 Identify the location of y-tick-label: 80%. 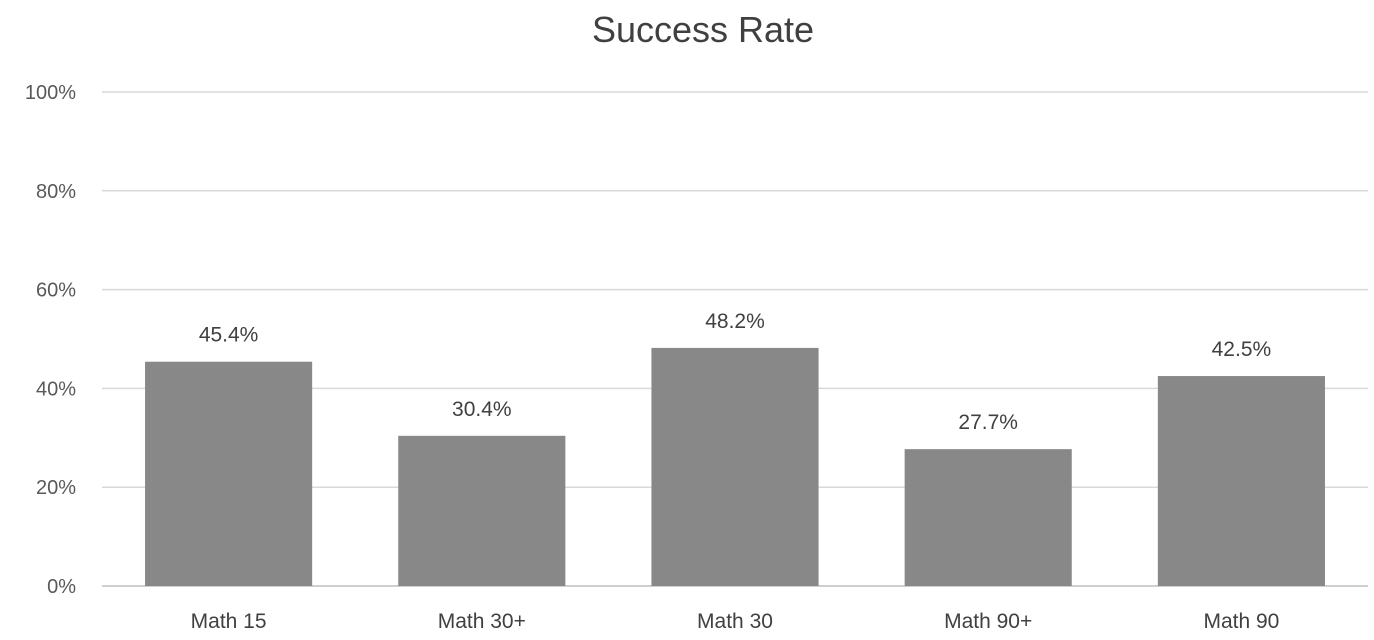
(56, 192).